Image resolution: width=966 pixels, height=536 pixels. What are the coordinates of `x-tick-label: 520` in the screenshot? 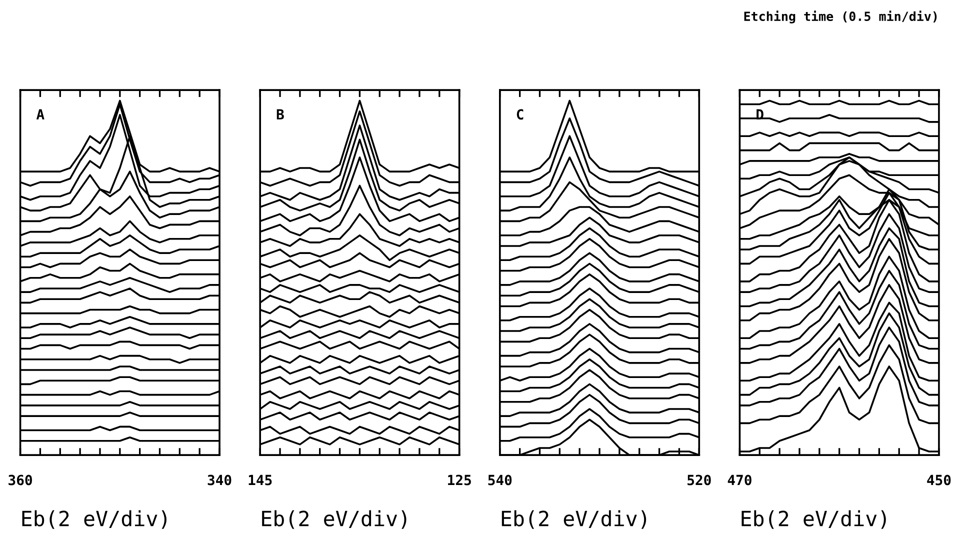 It's located at (699, 480).